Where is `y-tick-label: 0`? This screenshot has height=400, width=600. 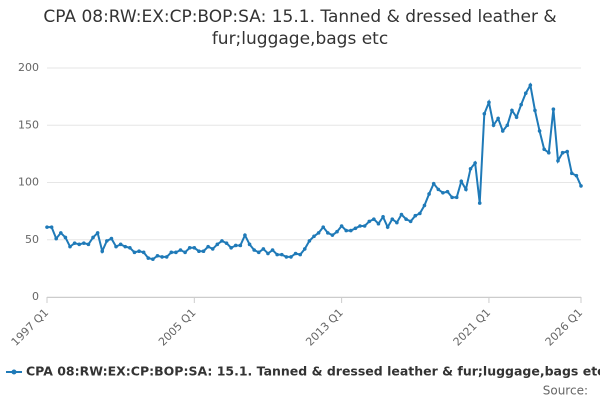 y-tick-label: 0 is located at coordinates (35, 296).